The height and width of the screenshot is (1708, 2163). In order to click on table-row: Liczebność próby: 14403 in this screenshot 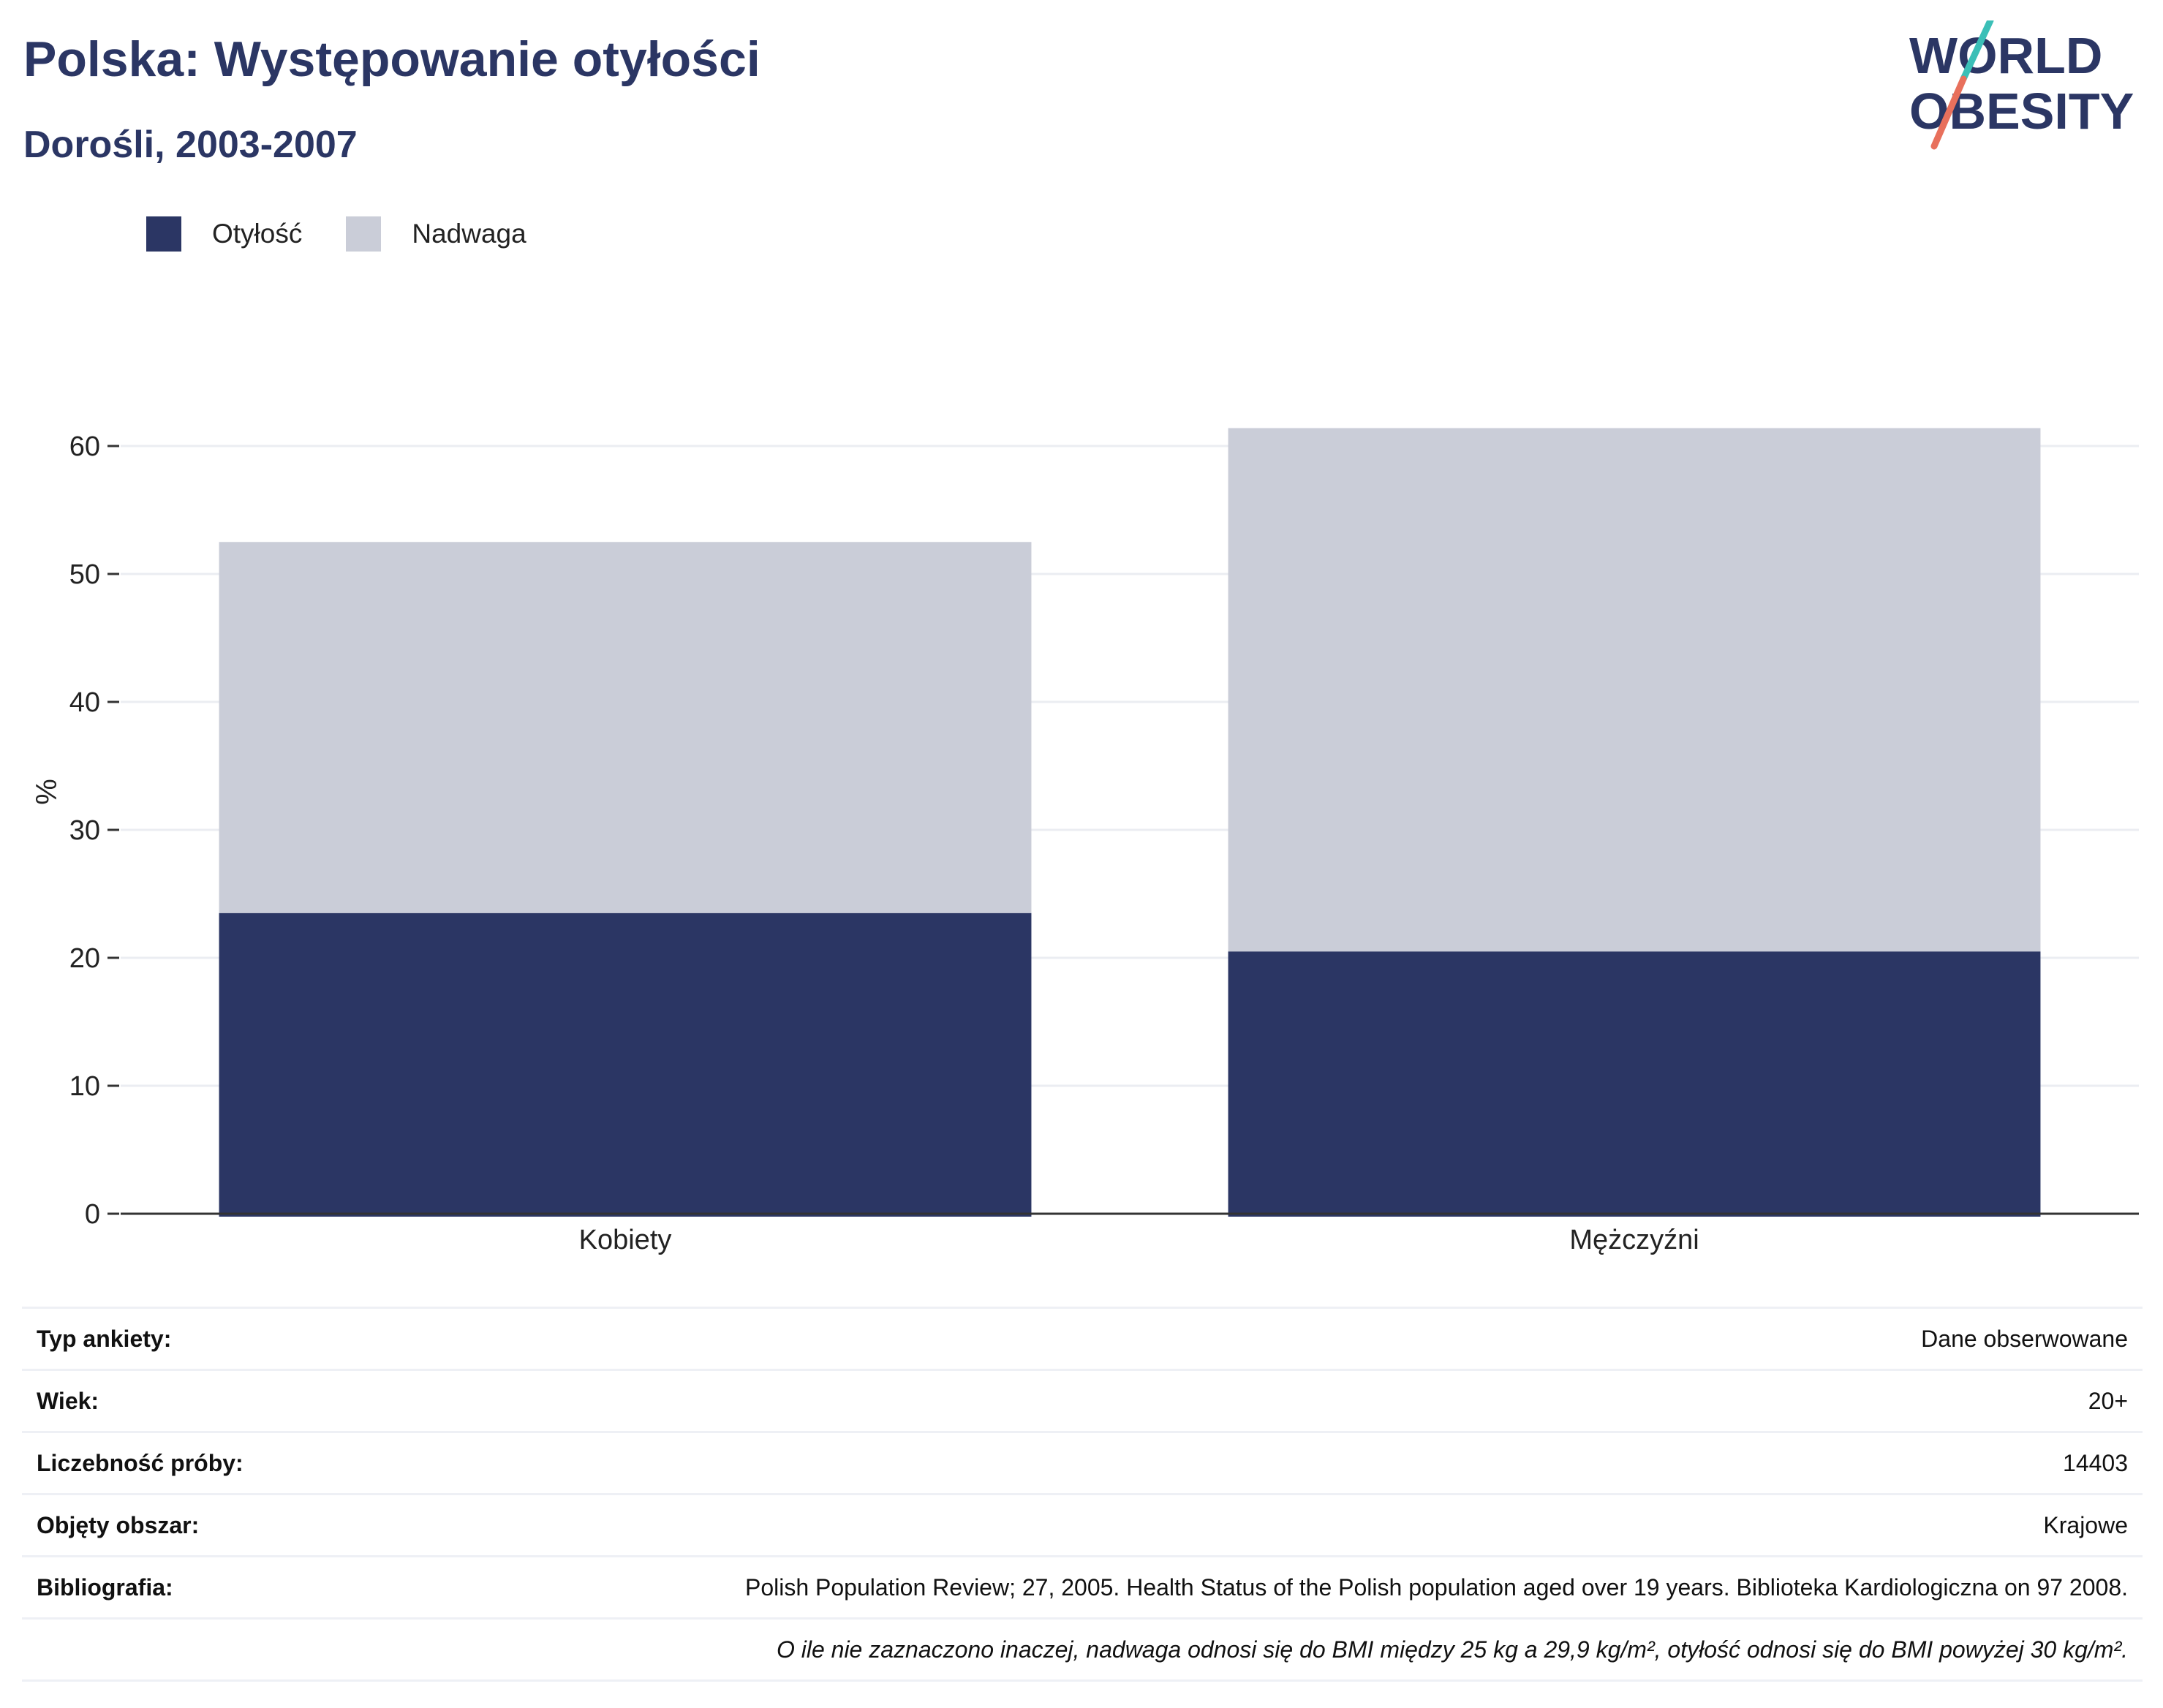, I will do `click(1082, 1462)`.